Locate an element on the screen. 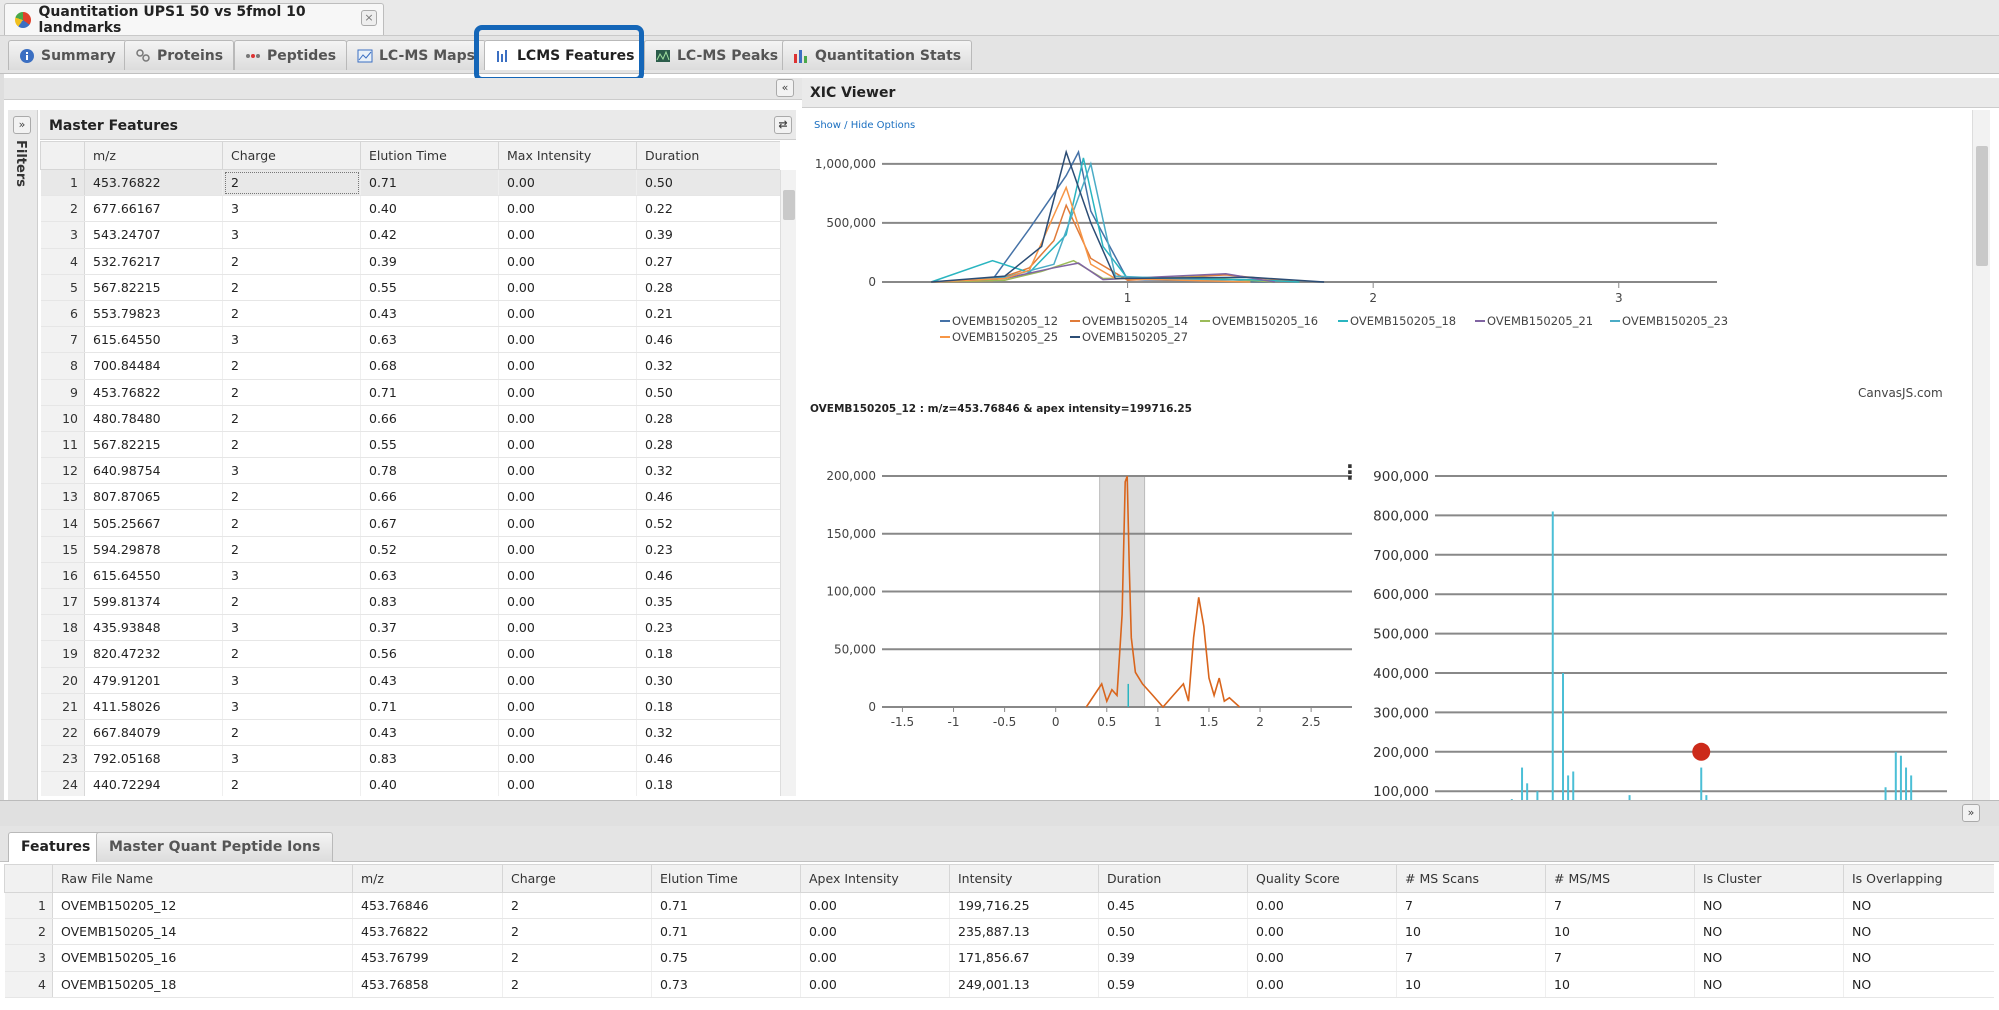 Image resolution: width=1999 pixels, height=1010 pixels. table-cell: 792.05168 is located at coordinates (153, 759).